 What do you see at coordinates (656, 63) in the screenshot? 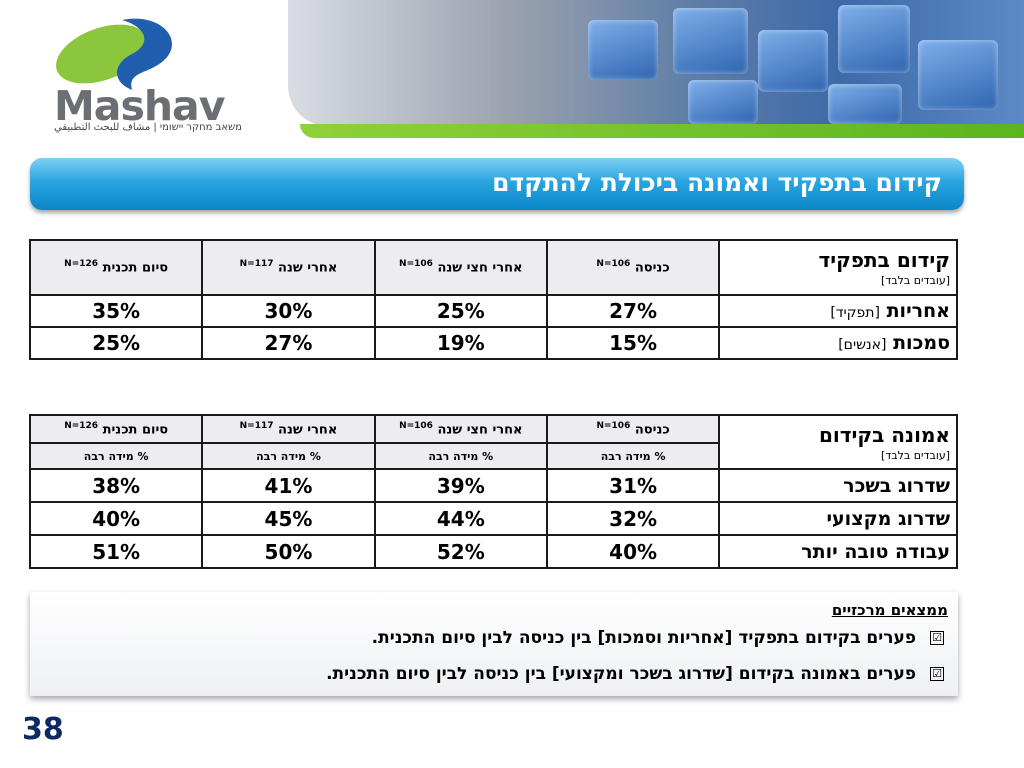
I see `puzzle-banner-image` at bounding box center [656, 63].